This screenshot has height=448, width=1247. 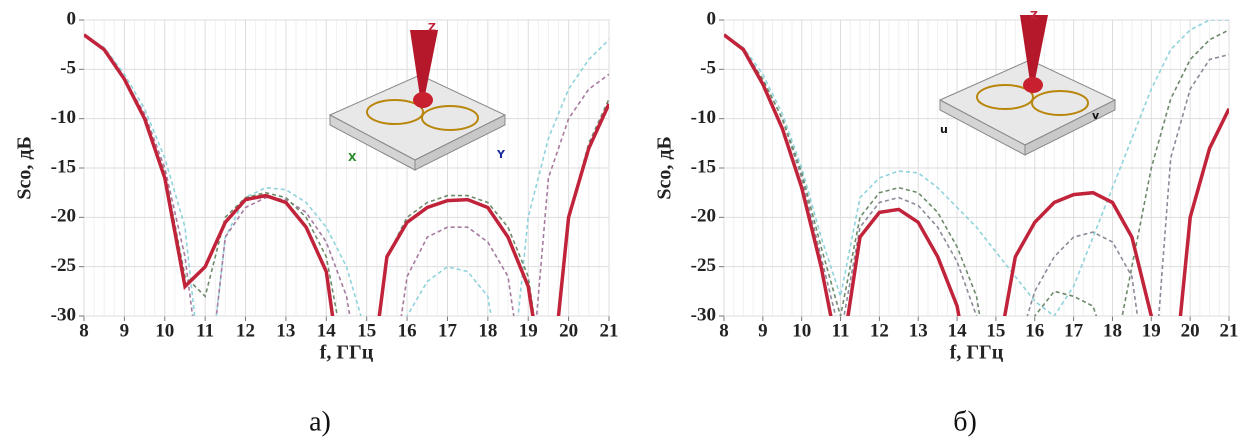 What do you see at coordinates (501, 154) in the screenshot?
I see `inset-label: Y` at bounding box center [501, 154].